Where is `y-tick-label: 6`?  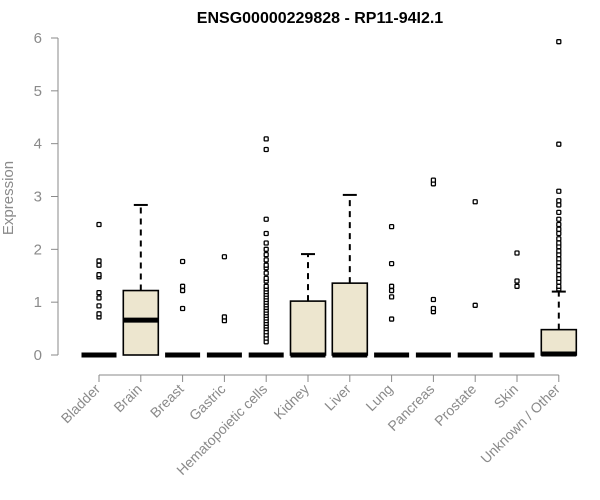 y-tick-label: 6 is located at coordinates (38, 38).